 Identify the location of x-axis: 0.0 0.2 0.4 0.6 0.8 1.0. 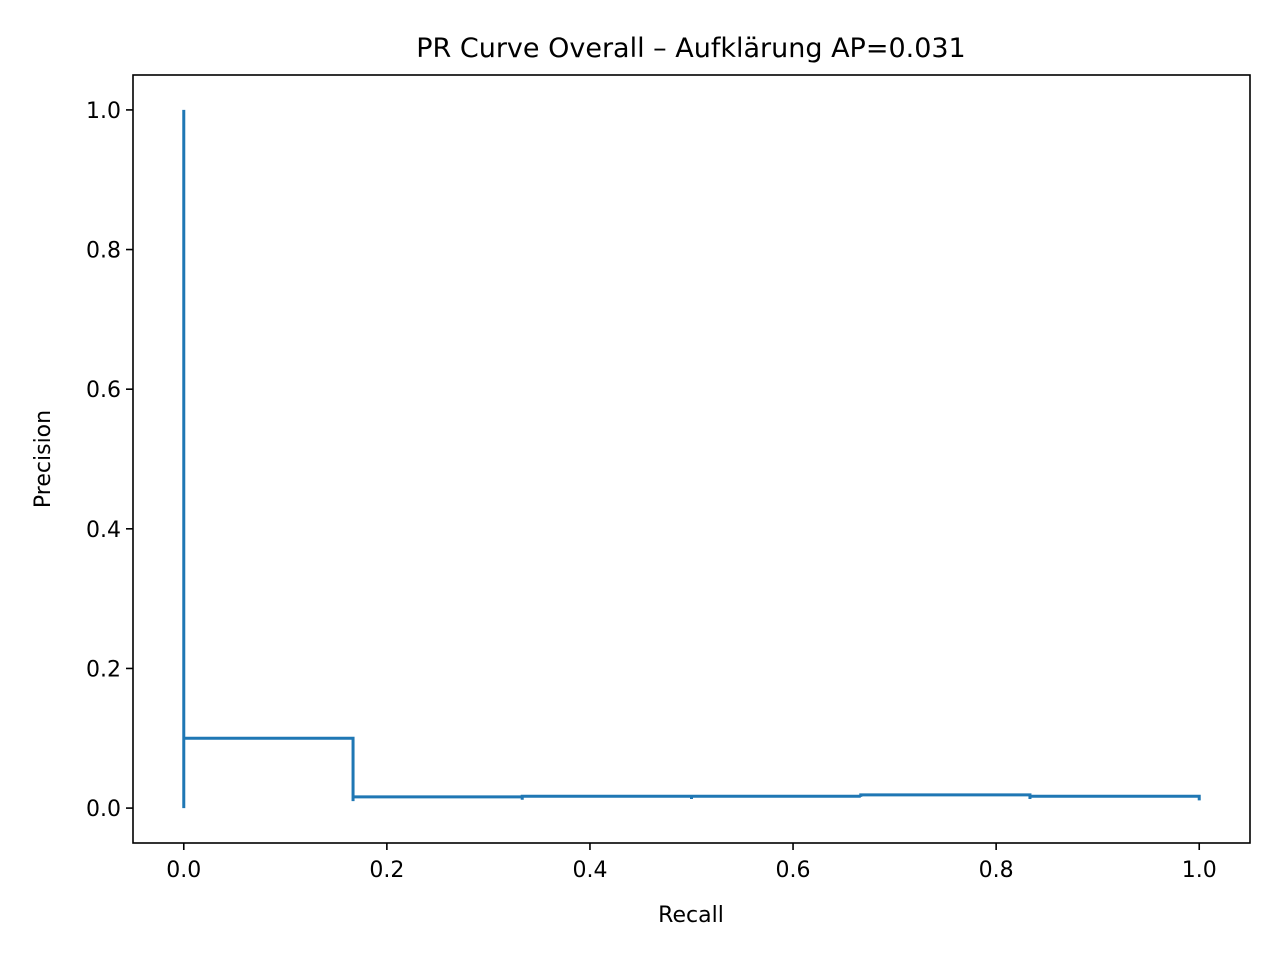
(691, 863).